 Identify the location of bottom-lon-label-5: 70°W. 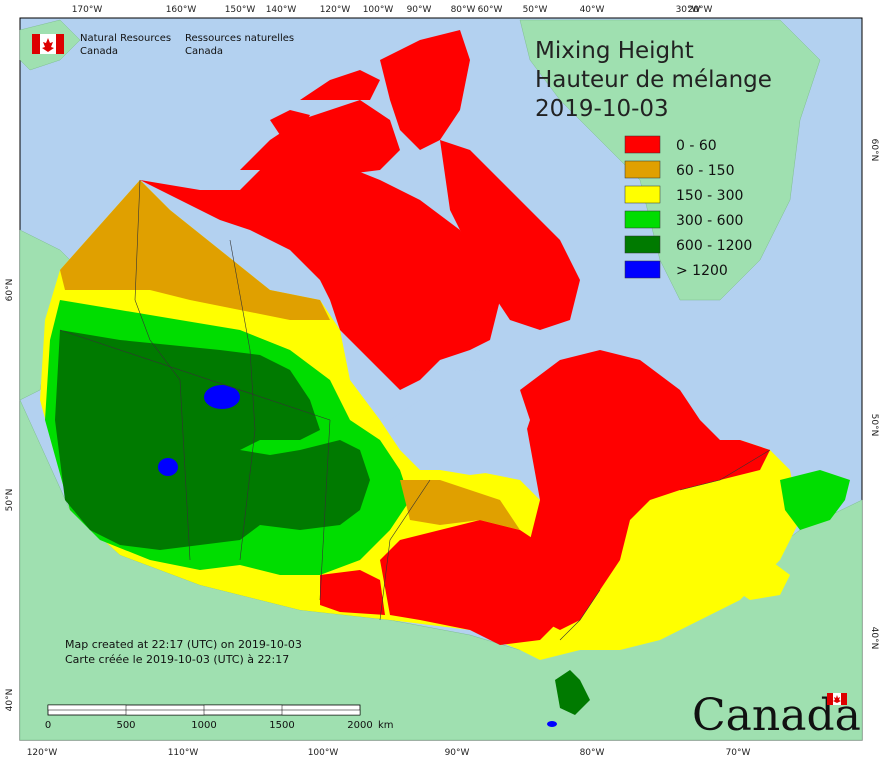
(738, 753).